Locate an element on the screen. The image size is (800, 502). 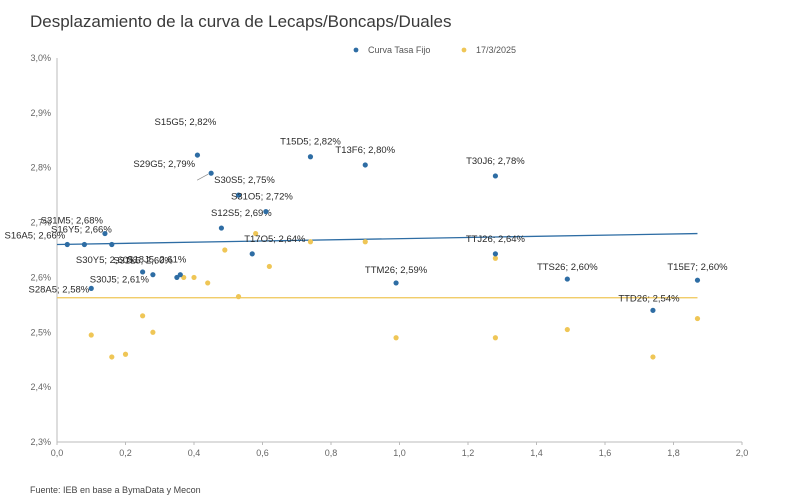
point-label: S28A5; 2,58% is located at coordinates (59, 289).